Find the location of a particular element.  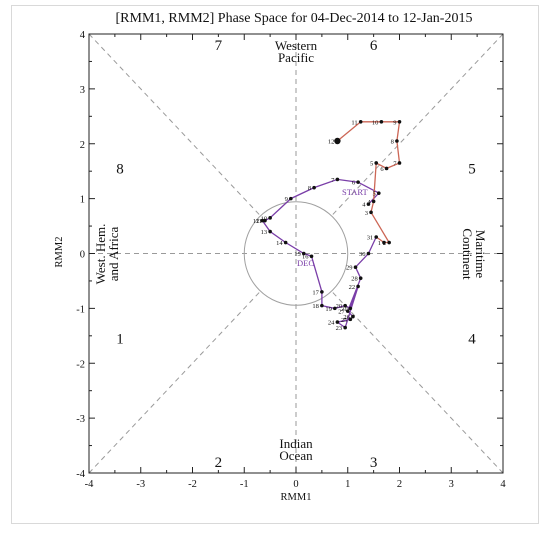

y-tick-label: 3 is located at coordinates (82, 90).